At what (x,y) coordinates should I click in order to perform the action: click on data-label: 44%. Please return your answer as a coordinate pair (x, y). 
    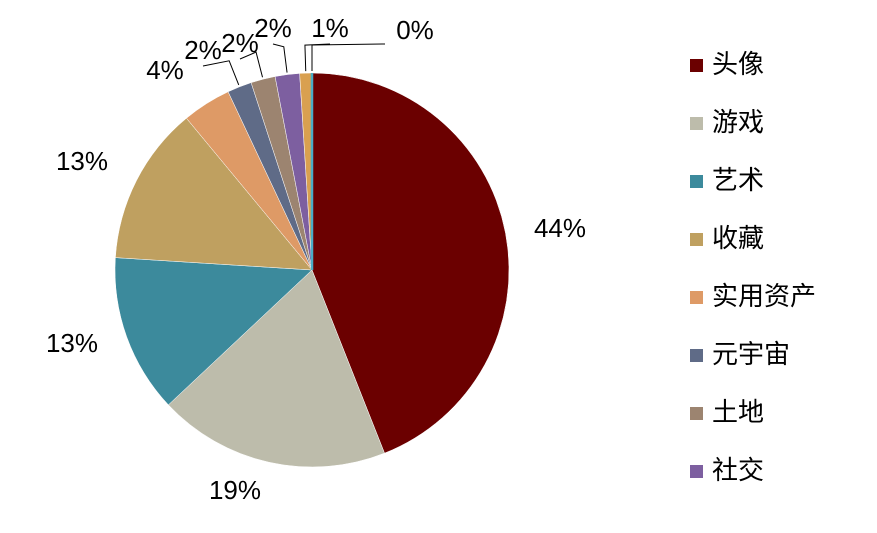
    Looking at the image, I should click on (560, 228).